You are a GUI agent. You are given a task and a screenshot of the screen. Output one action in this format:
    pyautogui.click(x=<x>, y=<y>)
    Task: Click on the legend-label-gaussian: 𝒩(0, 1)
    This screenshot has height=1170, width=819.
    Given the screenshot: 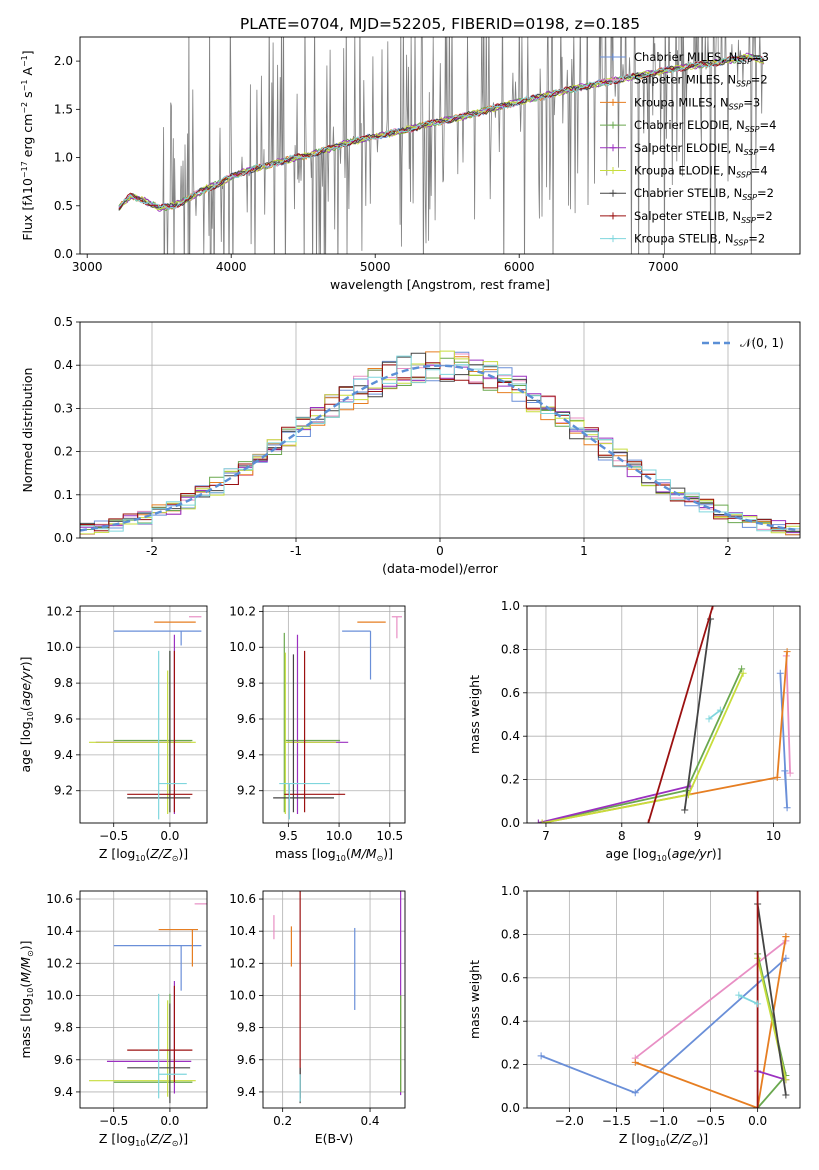 What is the action you would take?
    pyautogui.click(x=762, y=343)
    